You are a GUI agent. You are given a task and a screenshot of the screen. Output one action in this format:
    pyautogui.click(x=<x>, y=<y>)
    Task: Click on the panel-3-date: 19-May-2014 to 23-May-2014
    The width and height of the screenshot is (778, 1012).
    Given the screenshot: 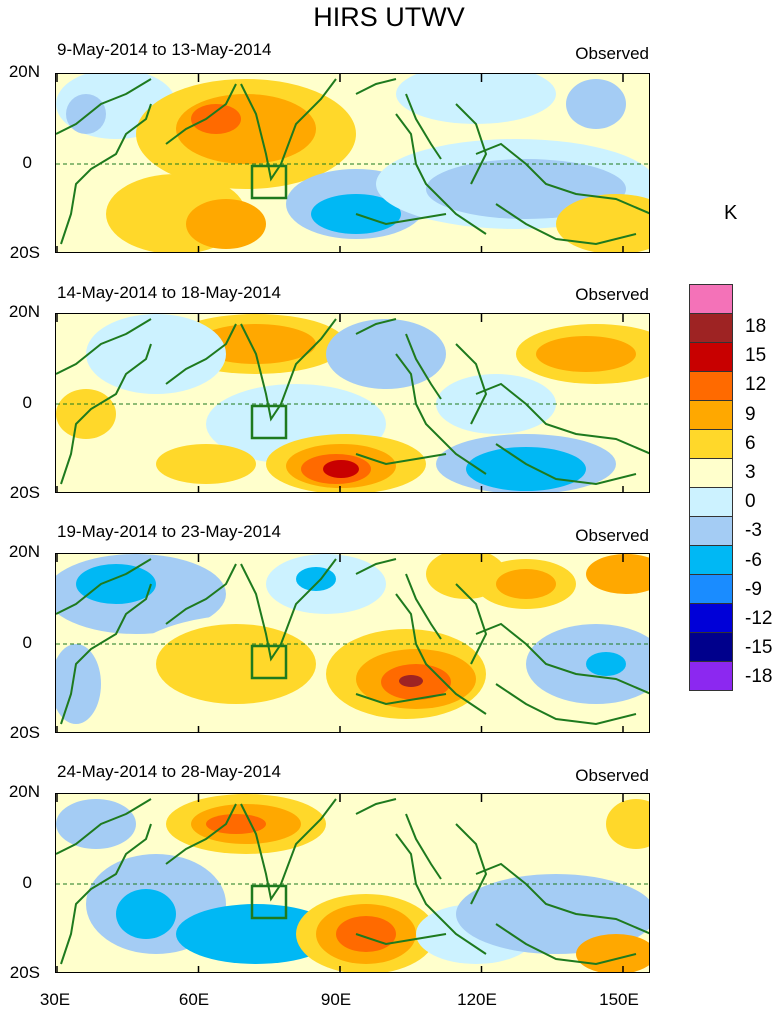 What is the action you would take?
    pyautogui.click(x=169, y=531)
    